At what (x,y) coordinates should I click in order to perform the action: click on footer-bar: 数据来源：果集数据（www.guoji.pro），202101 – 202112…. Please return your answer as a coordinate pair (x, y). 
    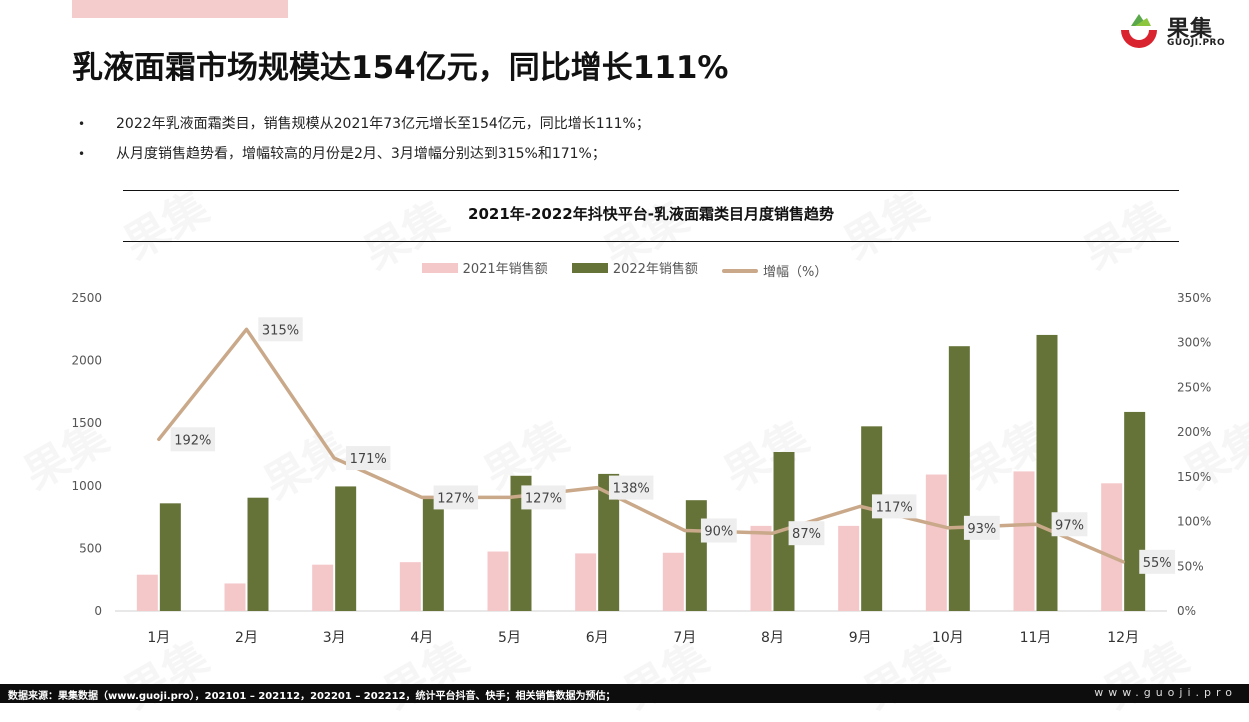
    Looking at the image, I should click on (624, 693).